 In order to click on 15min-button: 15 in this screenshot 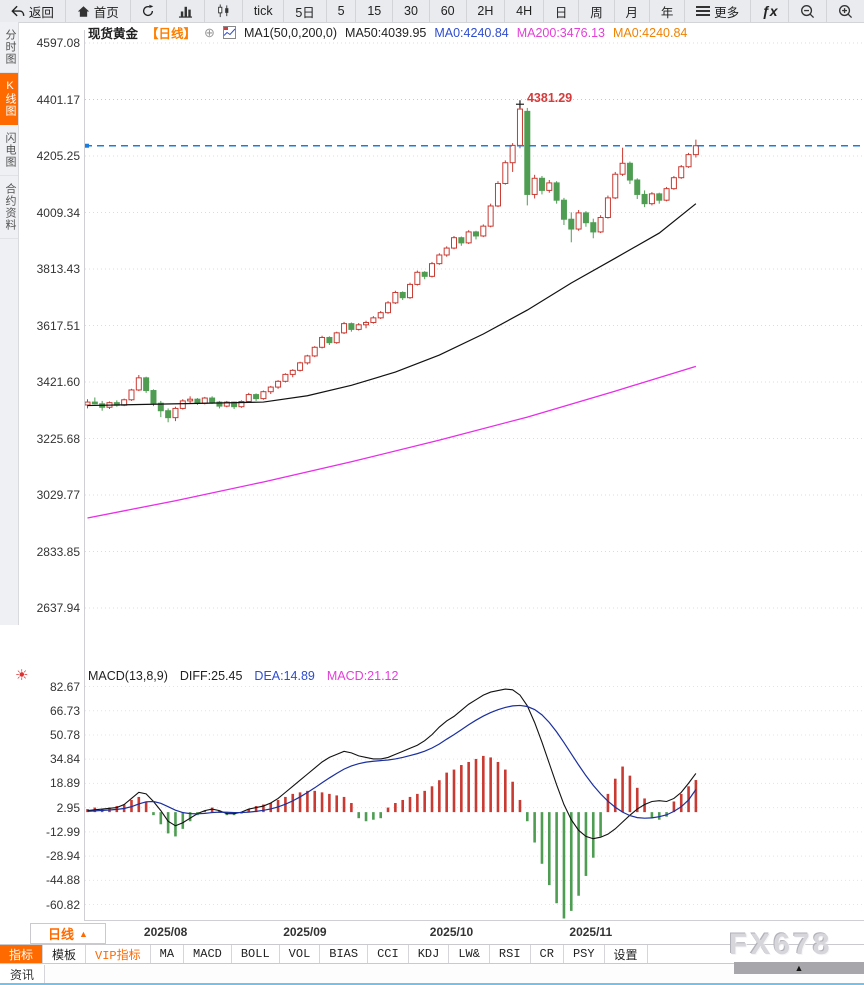, I will do `click(375, 11)`.